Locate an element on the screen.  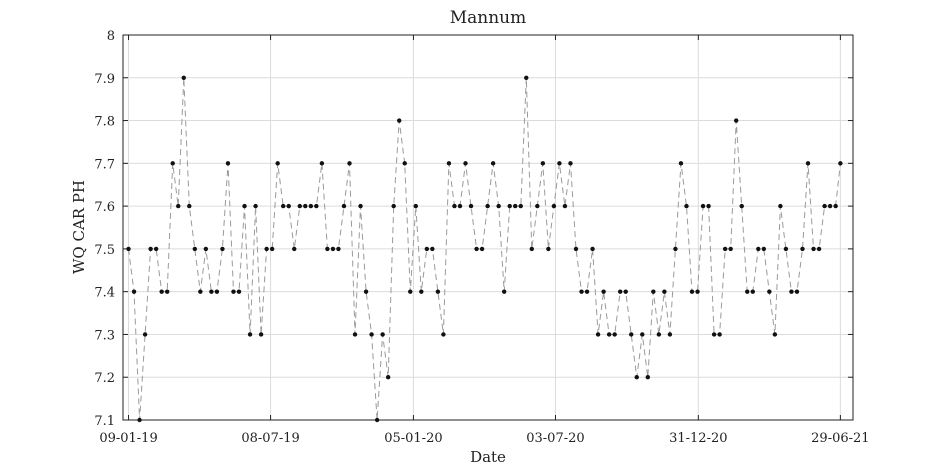
x-tick-label: 31-12-20 is located at coordinates (698, 438).